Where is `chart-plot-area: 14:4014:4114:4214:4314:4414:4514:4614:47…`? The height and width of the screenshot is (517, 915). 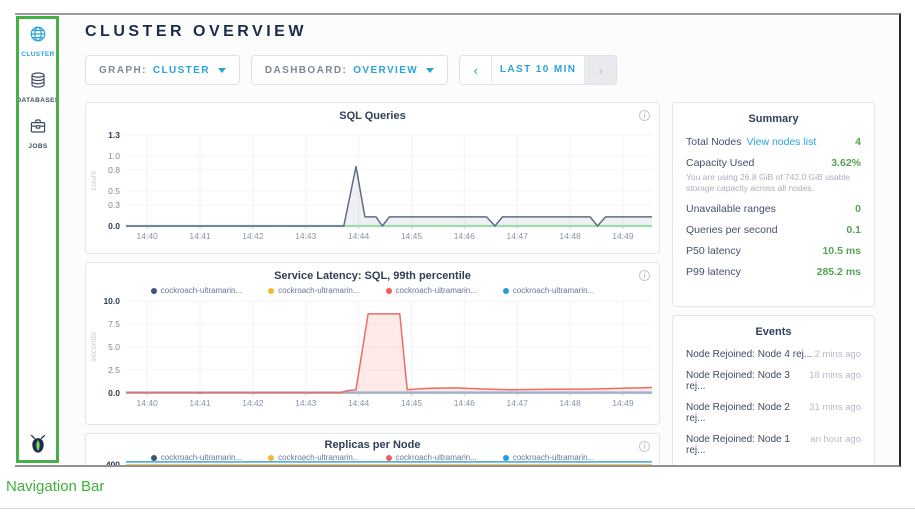
chart-plot-area: 14:4014:4114:4214:4314:4414:4514:4614:47… is located at coordinates (379, 462).